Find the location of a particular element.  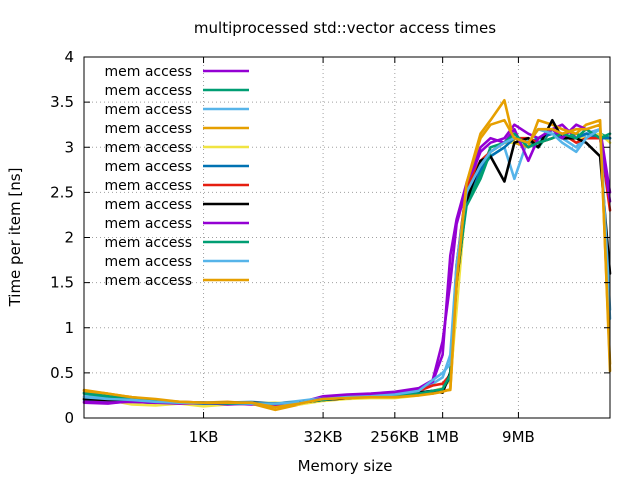

x-tick-label: 256KB is located at coordinates (394, 437).